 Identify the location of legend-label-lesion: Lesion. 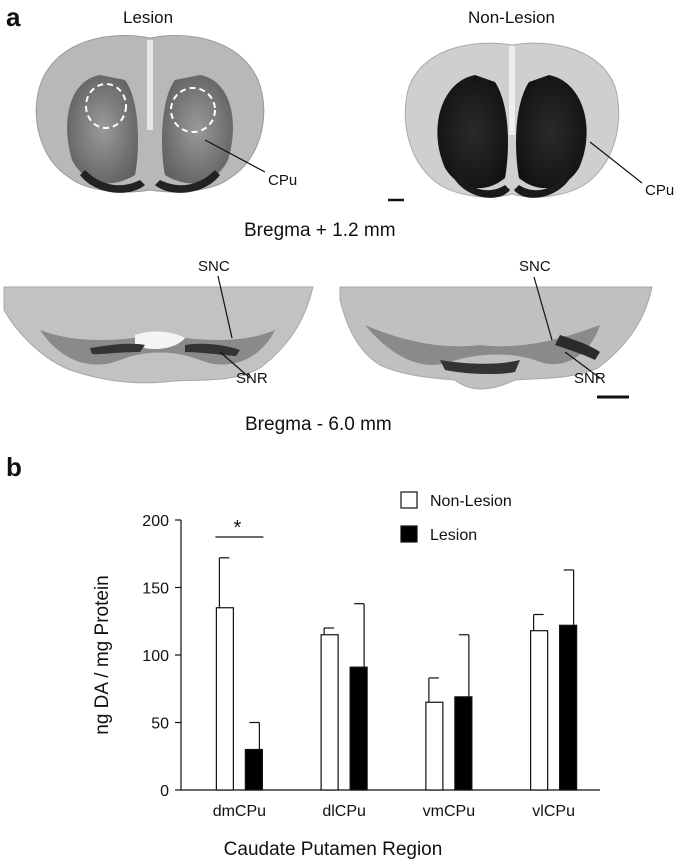
(453, 535).